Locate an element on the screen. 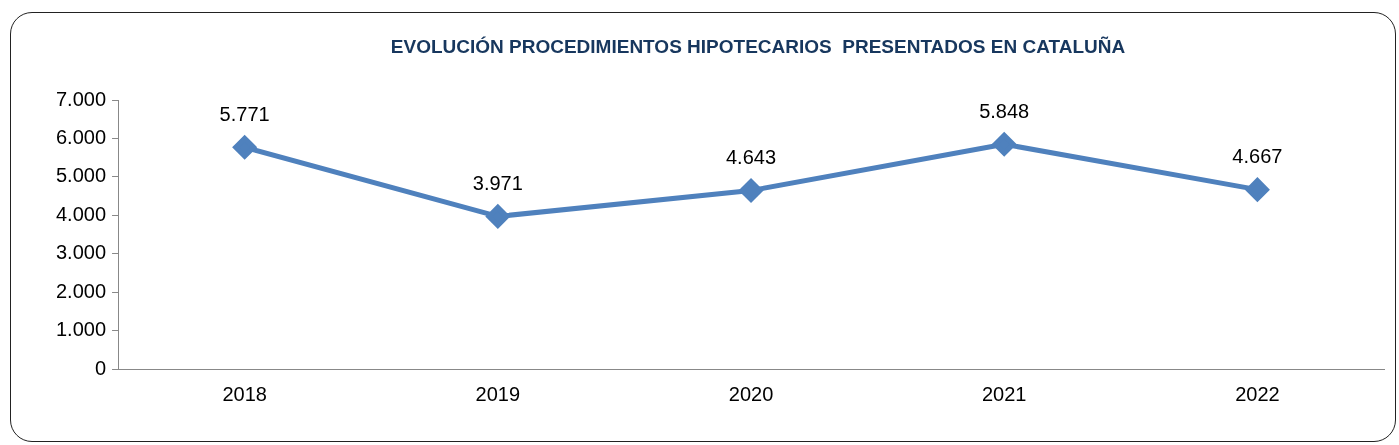 The image size is (1399, 445). y-tick-label: 4.000 is located at coordinates (81, 213).